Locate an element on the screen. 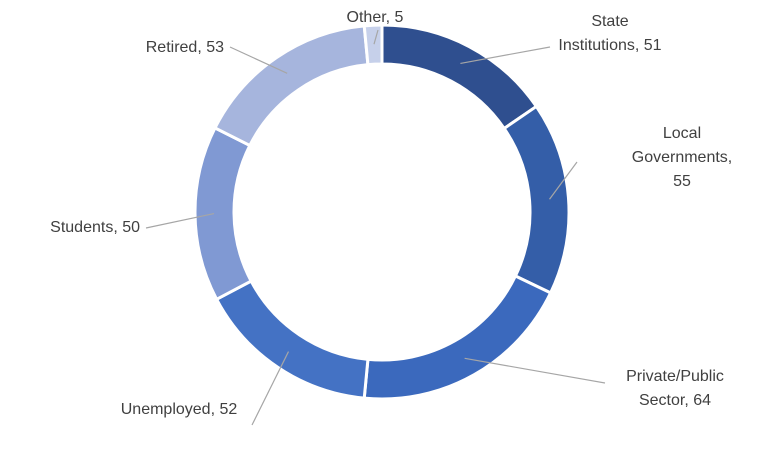 This screenshot has width=758, height=450. data-label: Private/Public Sector, 64 is located at coordinates (675, 388).